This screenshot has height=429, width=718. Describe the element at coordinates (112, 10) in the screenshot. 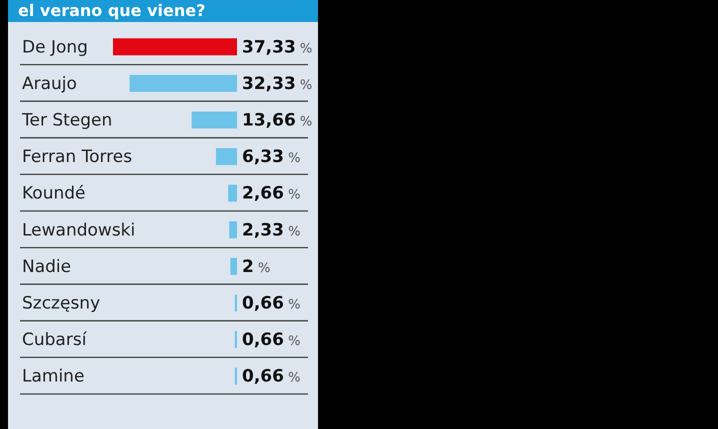

I see `chart-title: el verano que viene?` at that location.